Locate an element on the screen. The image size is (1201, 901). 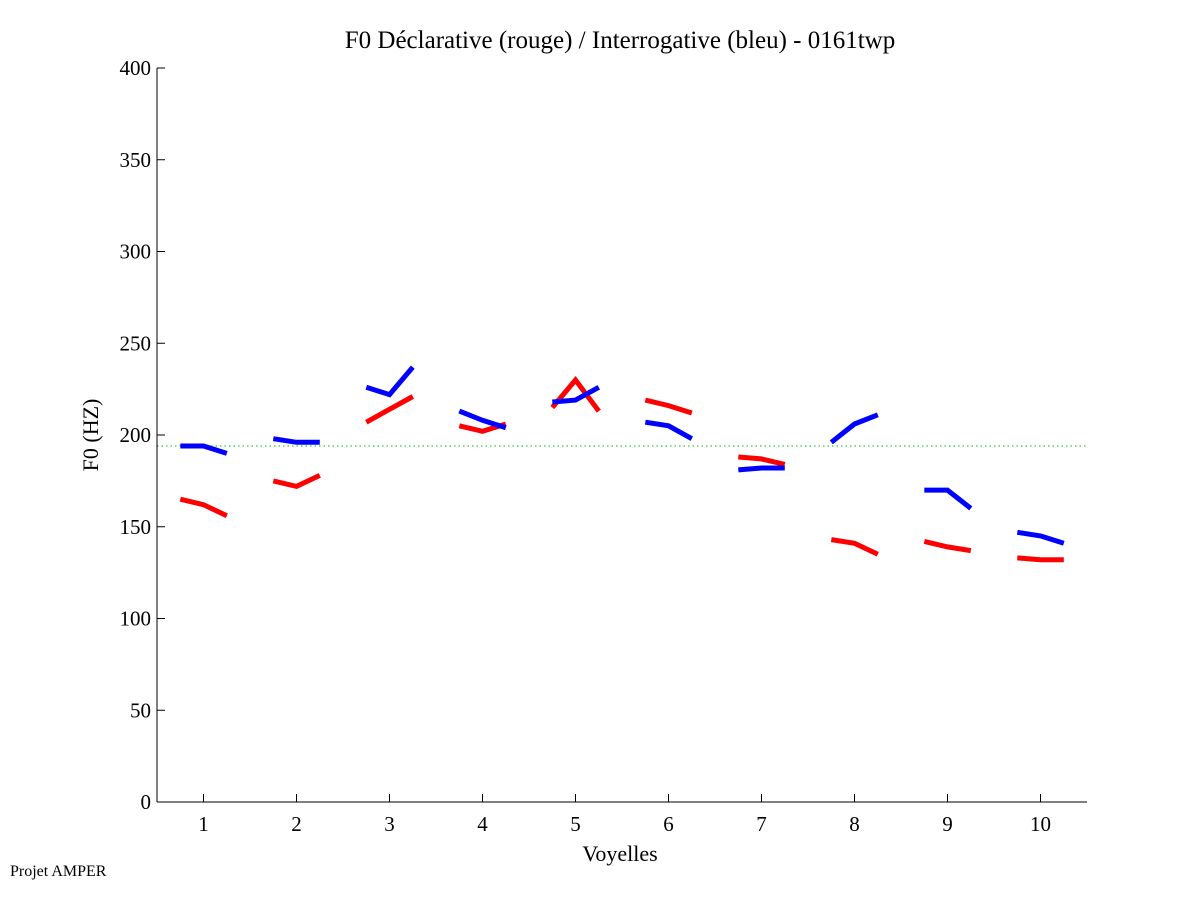
x-tick-label: 2 is located at coordinates (296, 824).